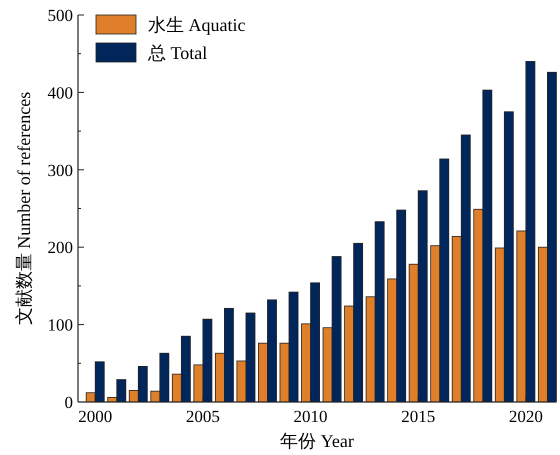  Describe the element at coordinates (418, 416) in the screenshot. I see `x-tick-label: 2015` at that location.